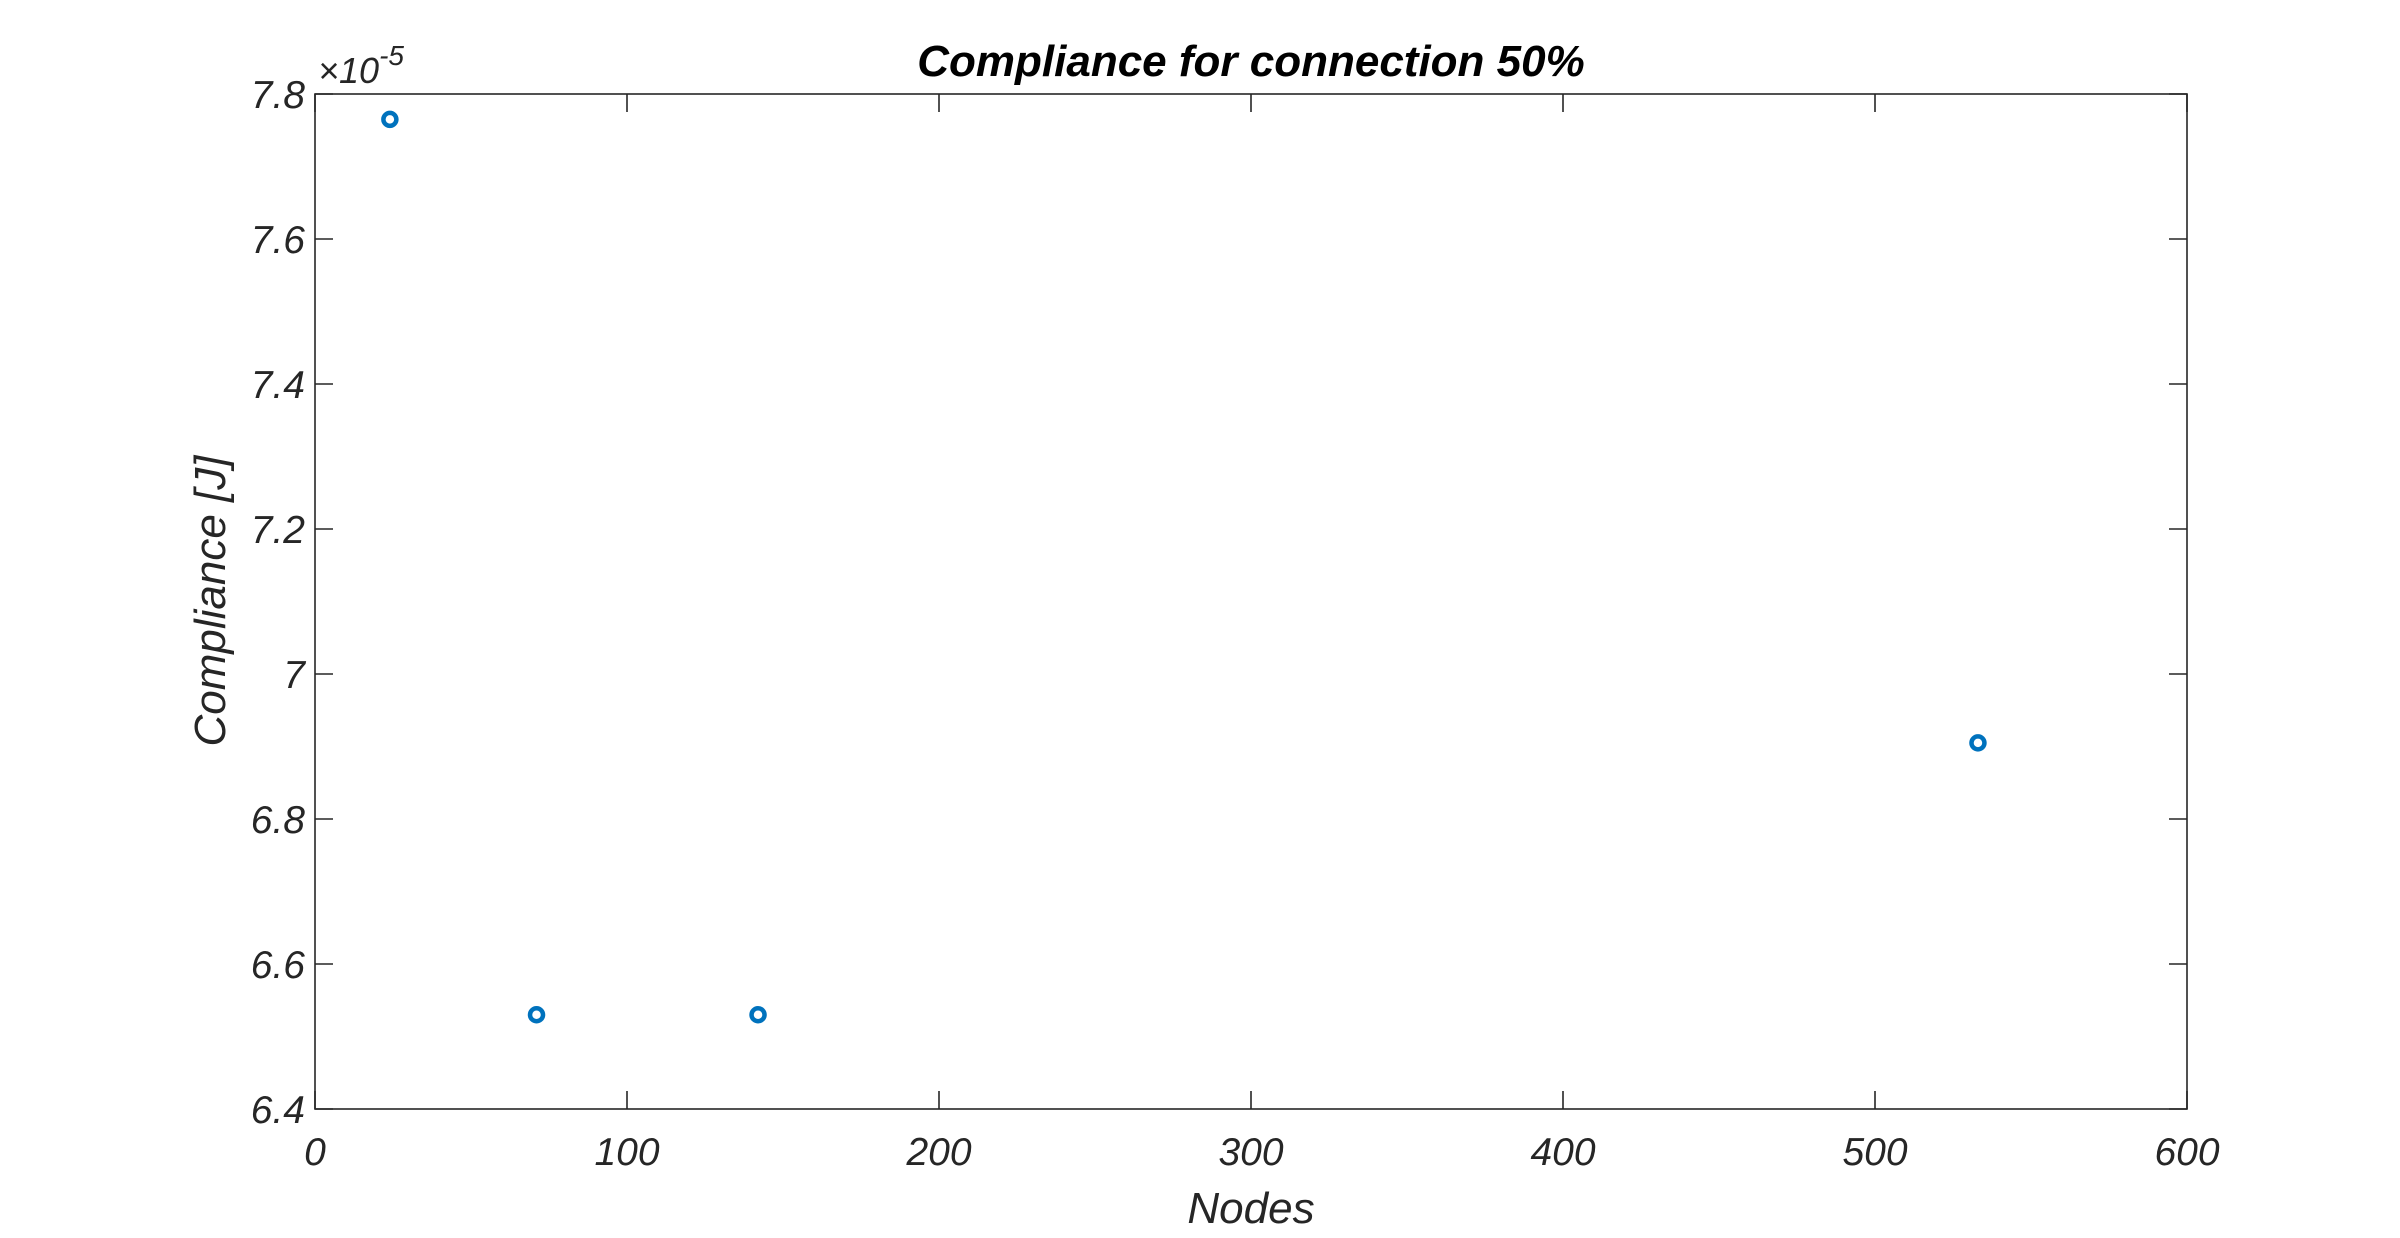 The height and width of the screenshot is (1238, 2400). What do you see at coordinates (938, 1152) in the screenshot?
I see `x-tick-label: 200` at bounding box center [938, 1152].